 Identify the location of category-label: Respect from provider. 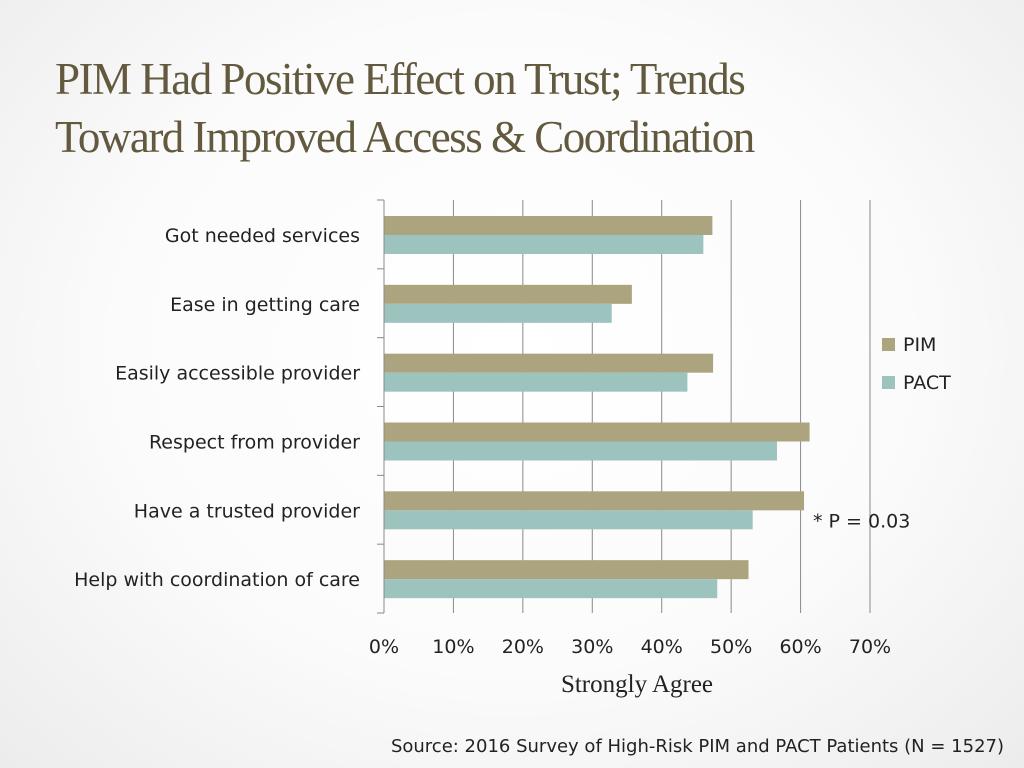
(254, 443).